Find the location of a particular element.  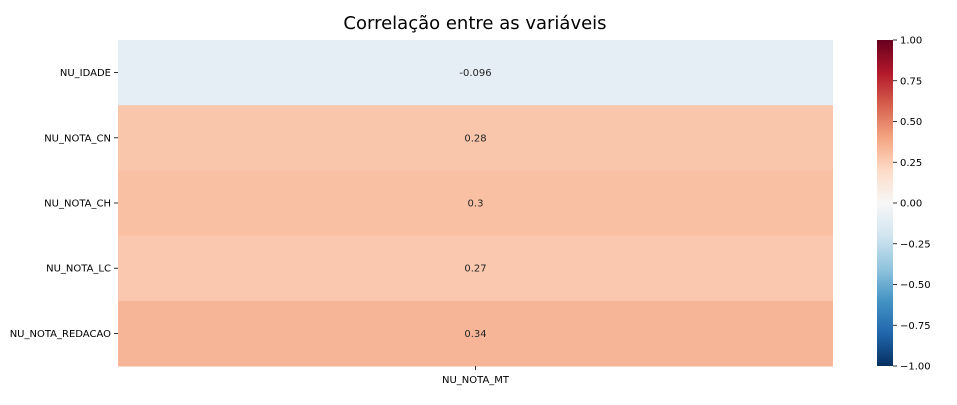

cell-value-label: -0.096 is located at coordinates (475, 73).